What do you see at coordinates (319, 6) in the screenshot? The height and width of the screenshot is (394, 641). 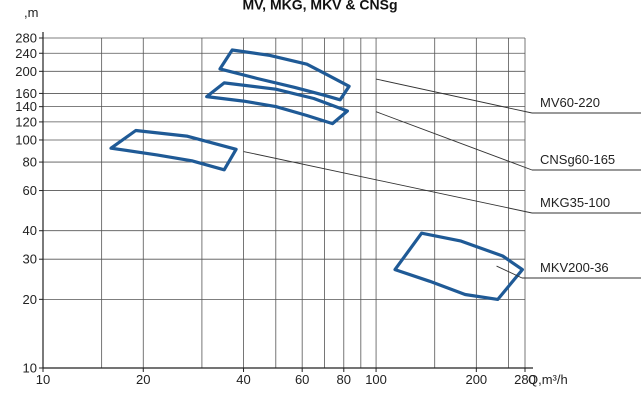 I see `chart-title: MV, MKG, MKV & CNSg` at bounding box center [319, 6].